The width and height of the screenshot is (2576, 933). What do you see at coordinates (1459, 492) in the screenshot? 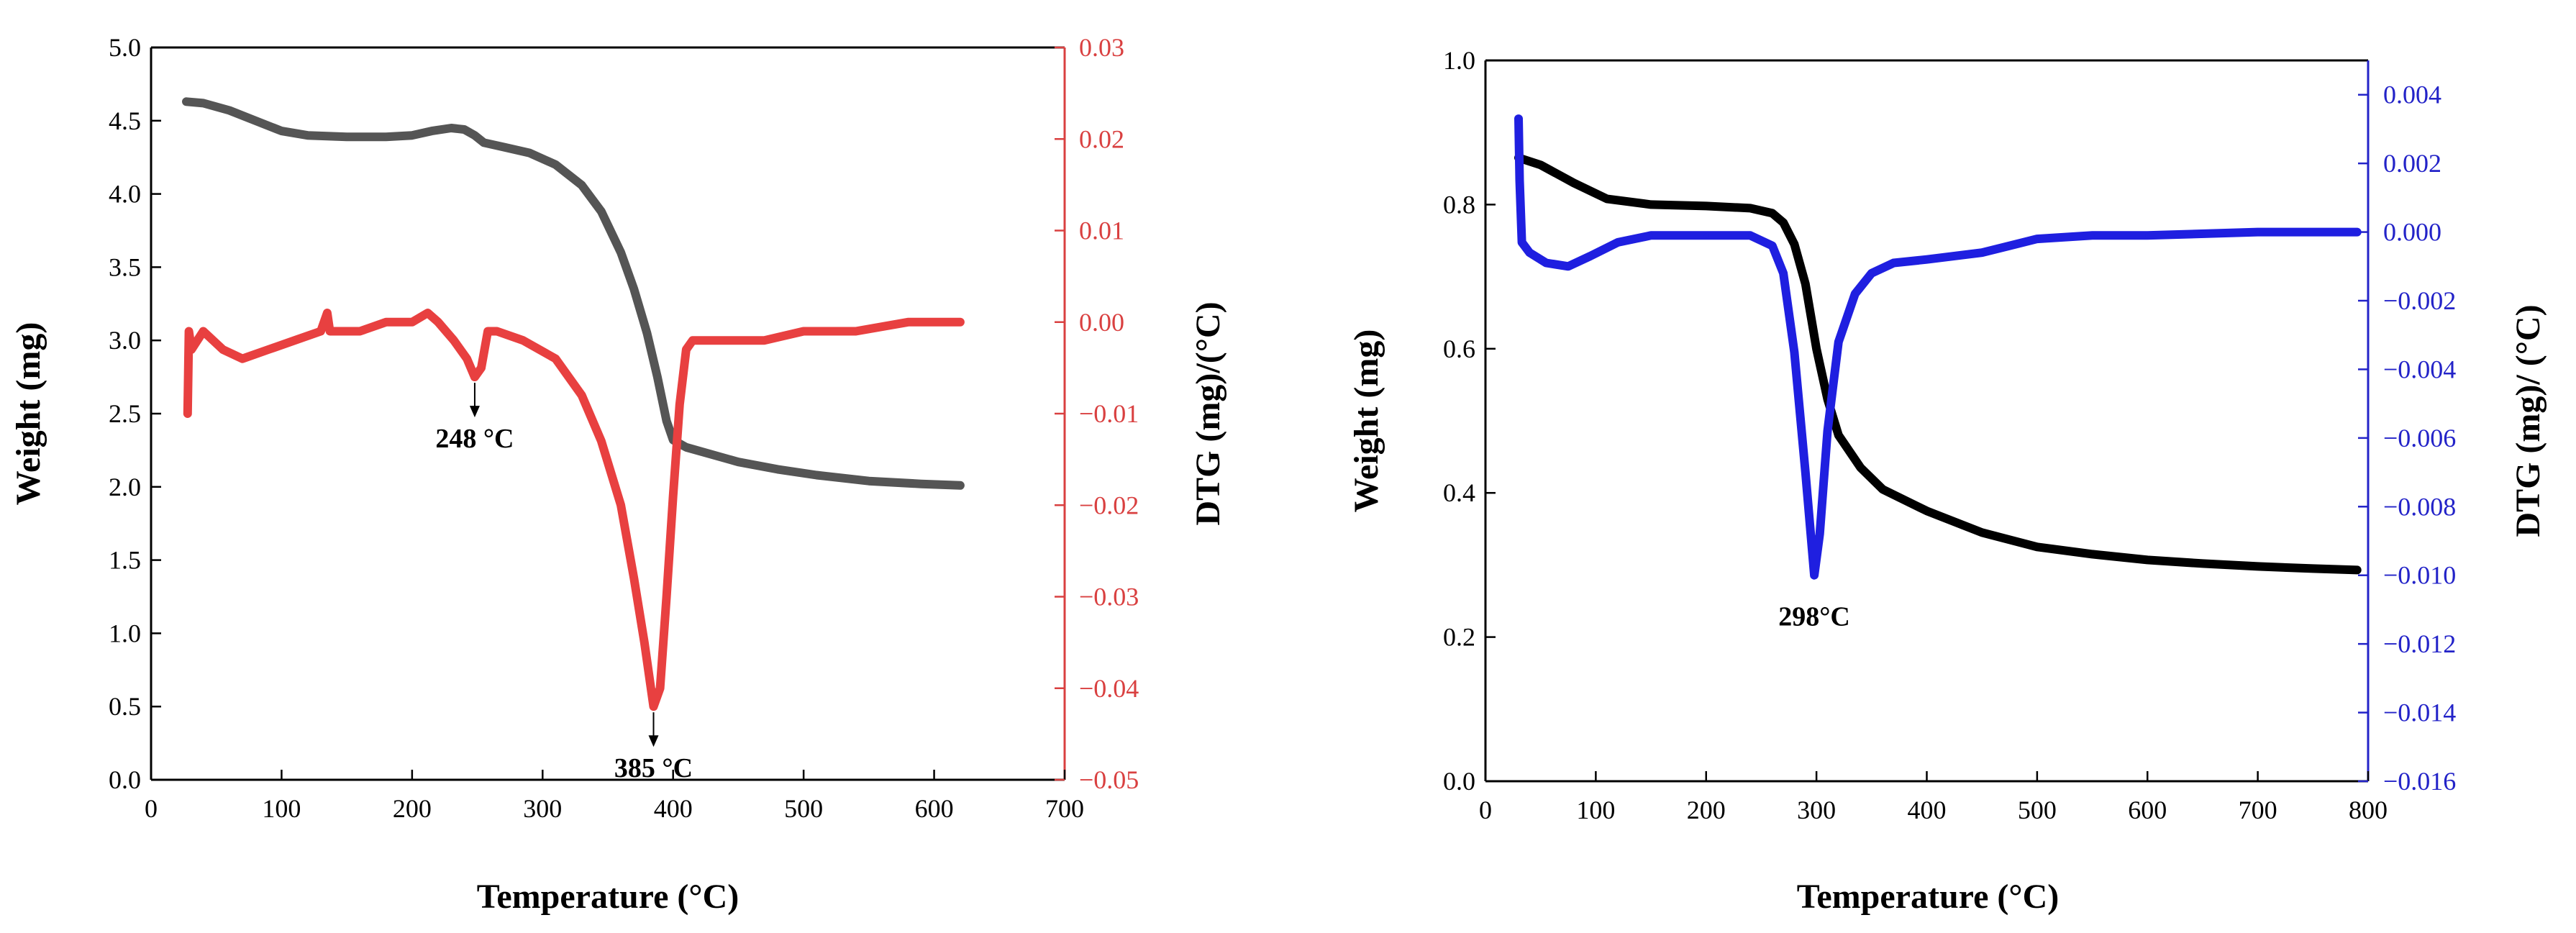
I see `y-tick-label: 0.4` at bounding box center [1459, 492].